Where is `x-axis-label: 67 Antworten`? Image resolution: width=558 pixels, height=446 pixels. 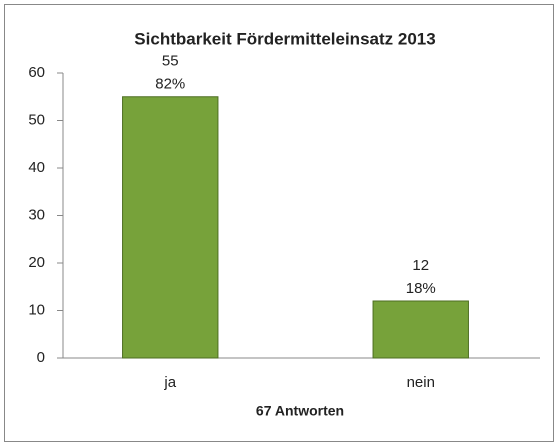
x-axis-label: 67 Antworten is located at coordinates (300, 411).